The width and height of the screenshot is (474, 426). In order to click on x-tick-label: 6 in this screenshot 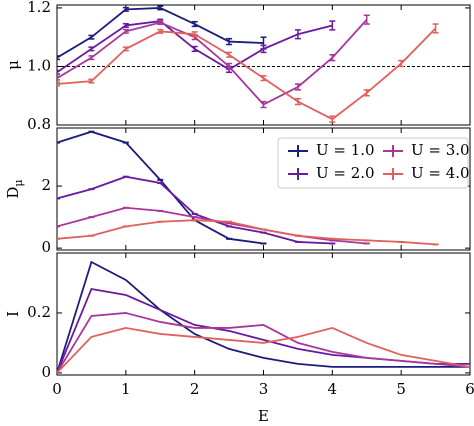, I will do `click(469, 389)`.